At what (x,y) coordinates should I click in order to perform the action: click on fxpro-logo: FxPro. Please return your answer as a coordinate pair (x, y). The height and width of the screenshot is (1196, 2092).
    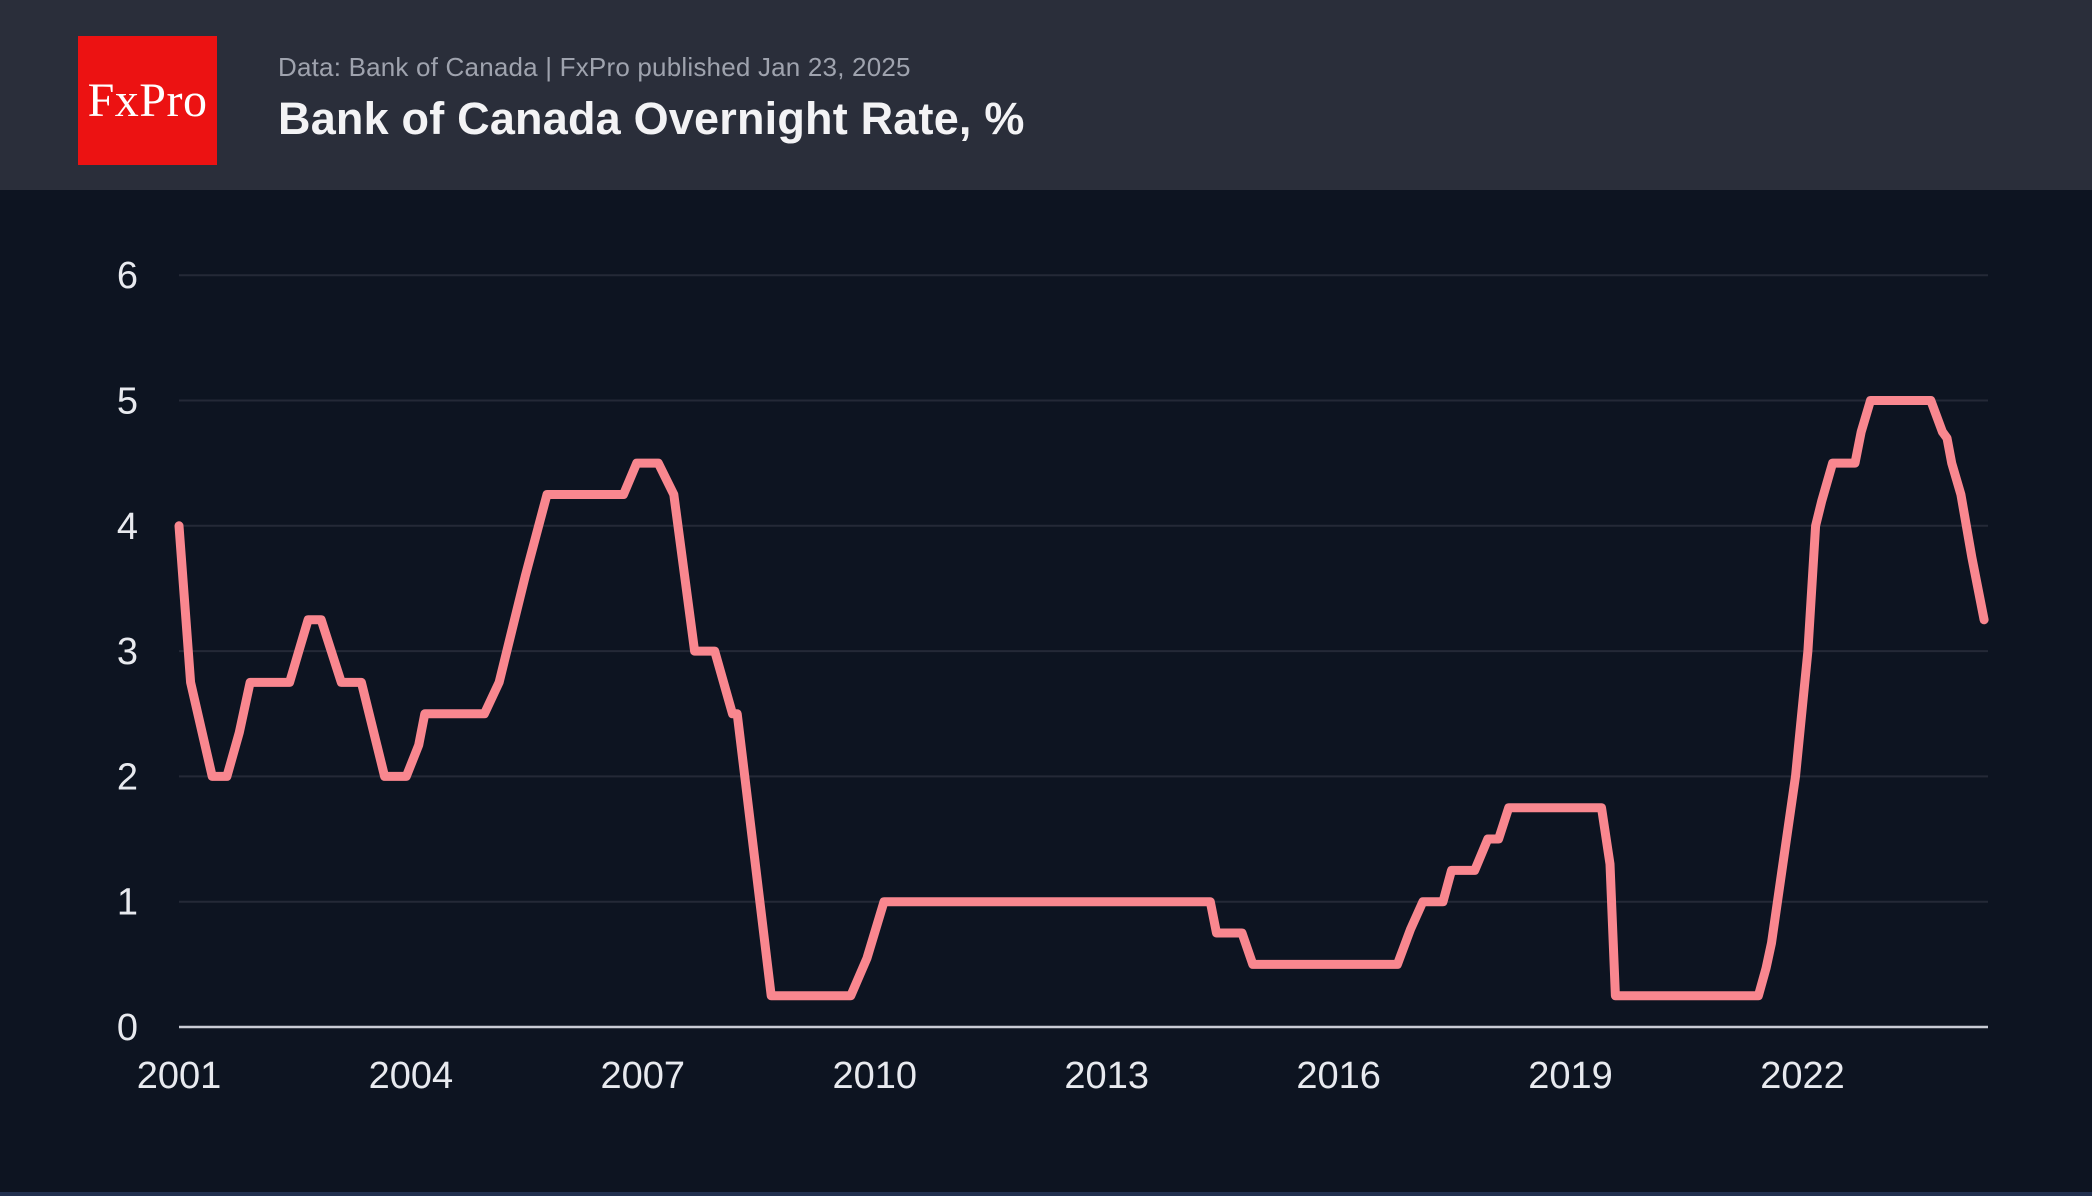
    Looking at the image, I should click on (147, 100).